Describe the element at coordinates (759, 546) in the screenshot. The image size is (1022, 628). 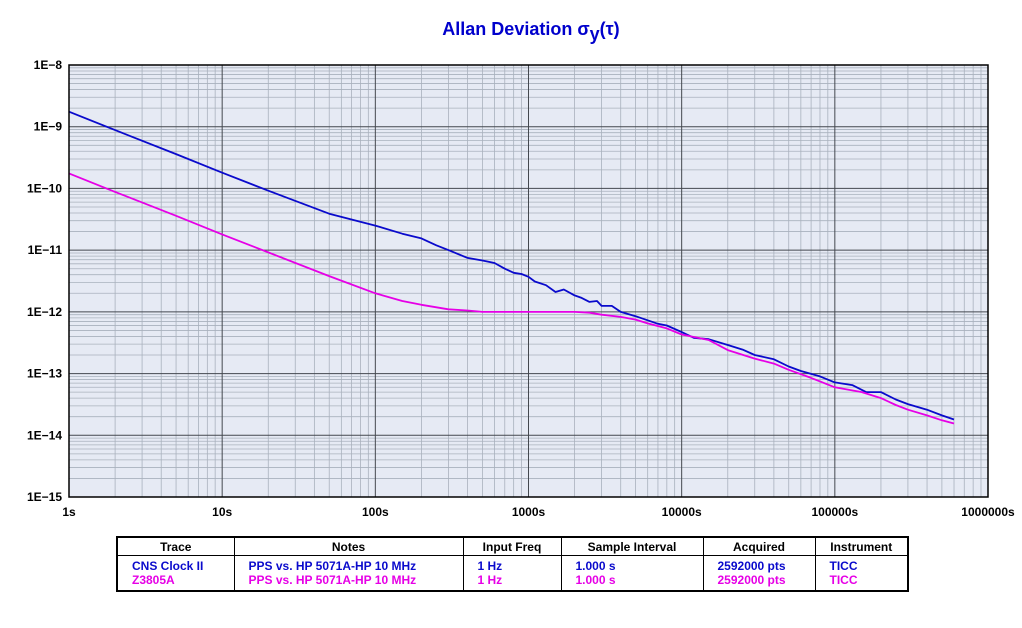
I see `header-acquired: Acquired` at that location.